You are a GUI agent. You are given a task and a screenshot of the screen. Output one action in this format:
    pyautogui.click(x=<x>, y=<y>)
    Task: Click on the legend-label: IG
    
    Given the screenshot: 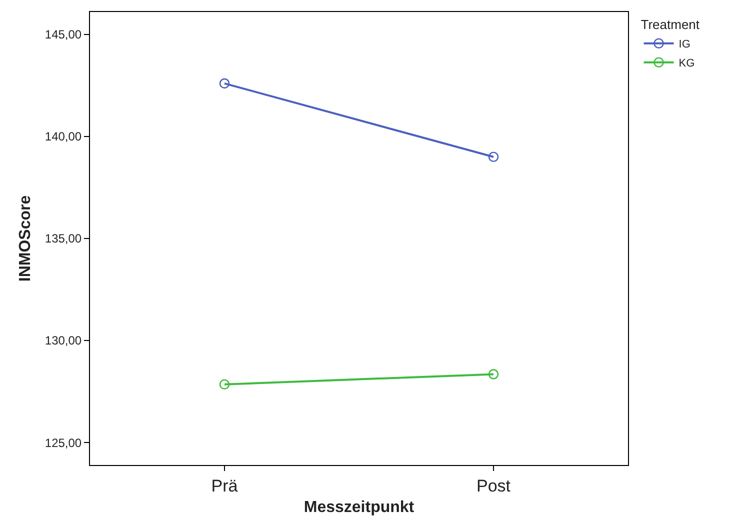 What is the action you would take?
    pyautogui.click(x=684, y=44)
    